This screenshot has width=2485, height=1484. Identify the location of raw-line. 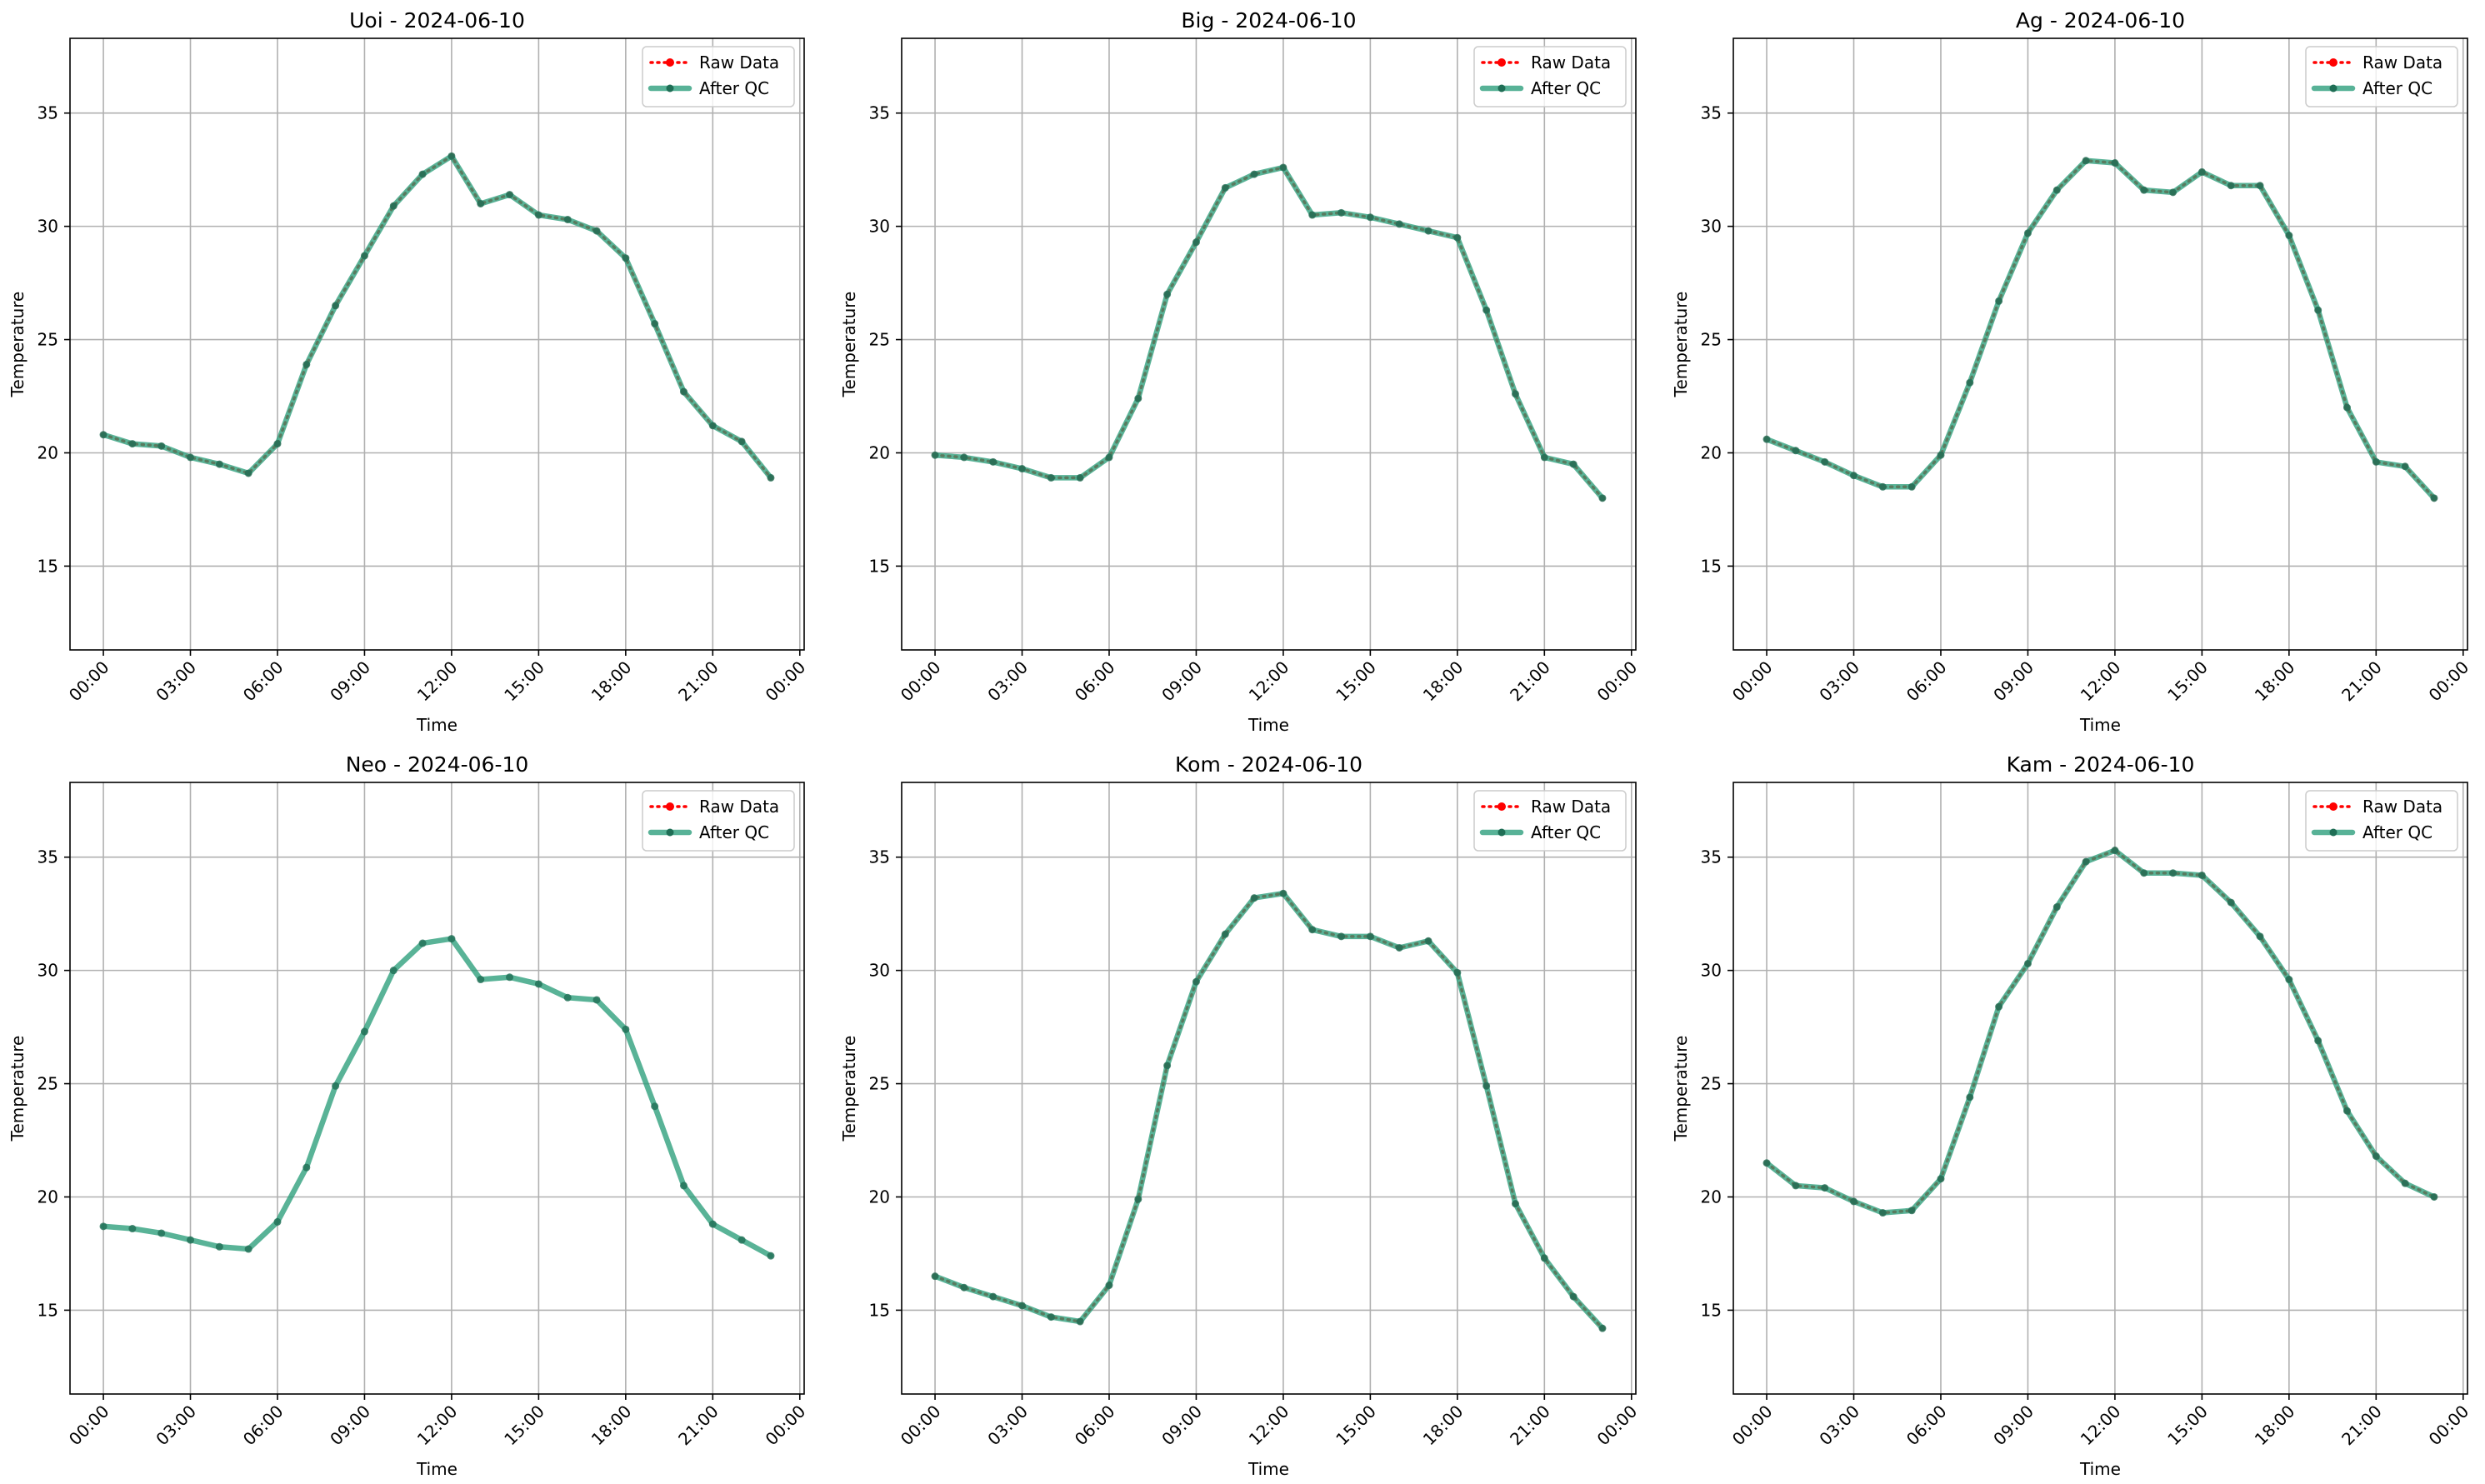
(1268, 1111).